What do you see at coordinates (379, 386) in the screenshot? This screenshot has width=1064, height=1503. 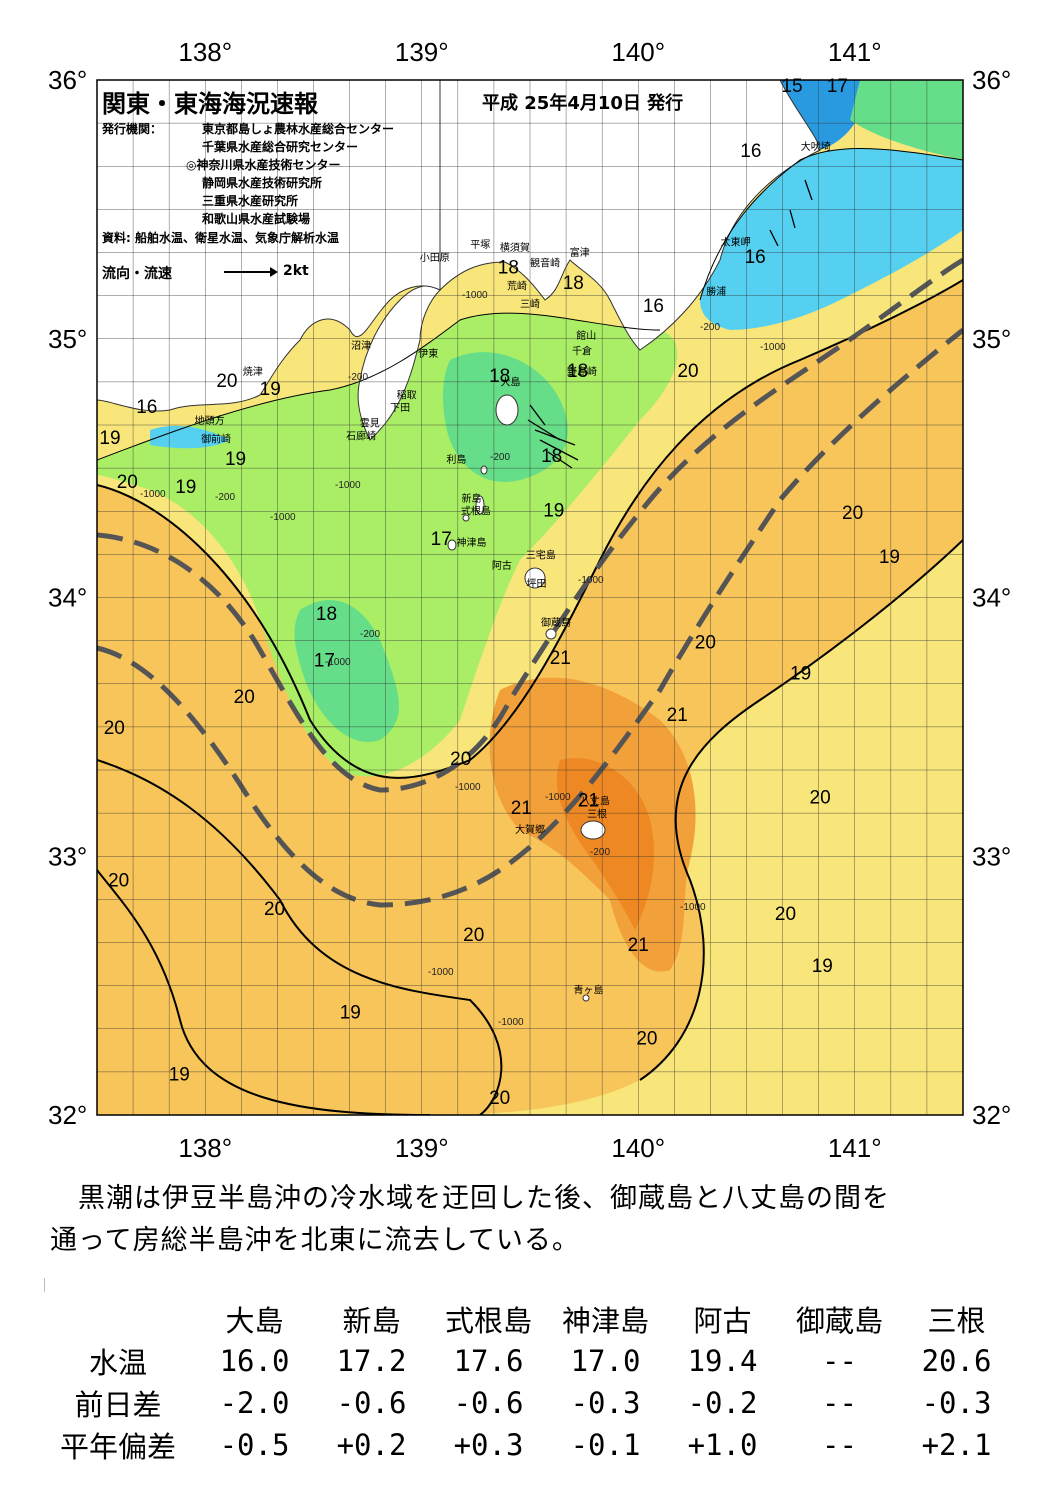 I see `isotherm-18-line` at bounding box center [379, 386].